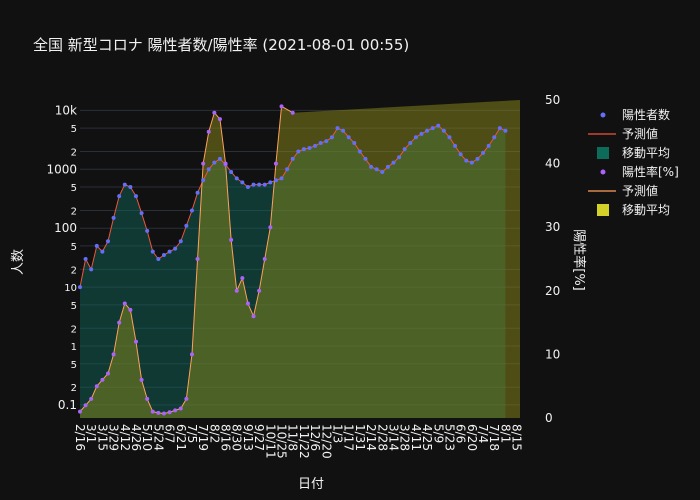  I want to click on chart-title: 全国 新型コロナ 陽性者数/陽性率 (2021-08-01 00:55), so click(221, 45).